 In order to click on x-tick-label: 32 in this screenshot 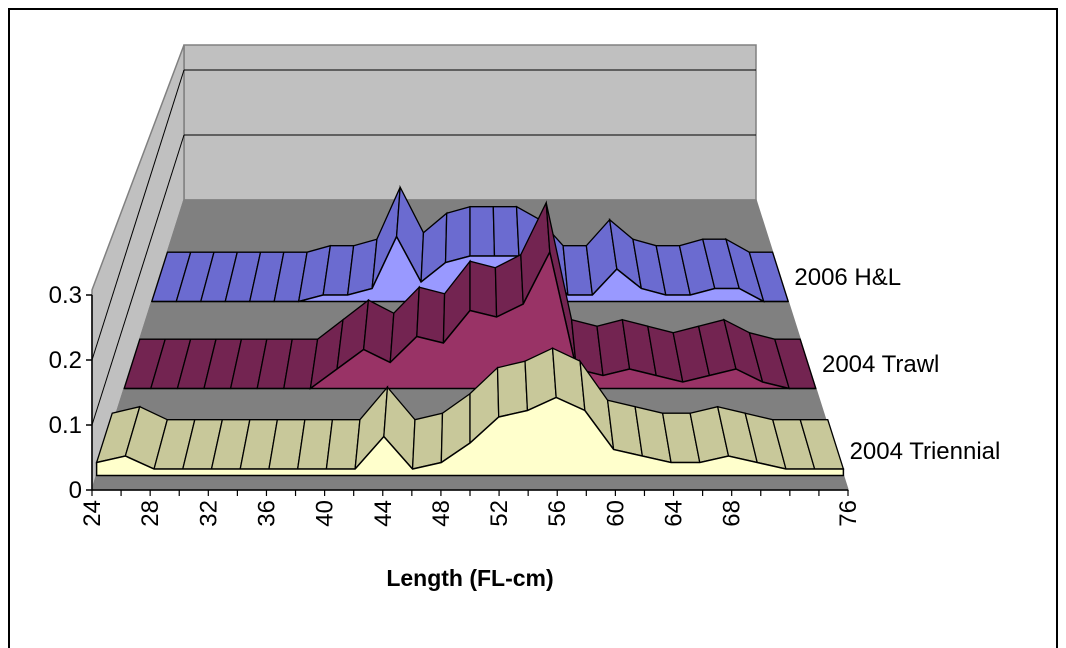, I will do `click(208, 513)`.